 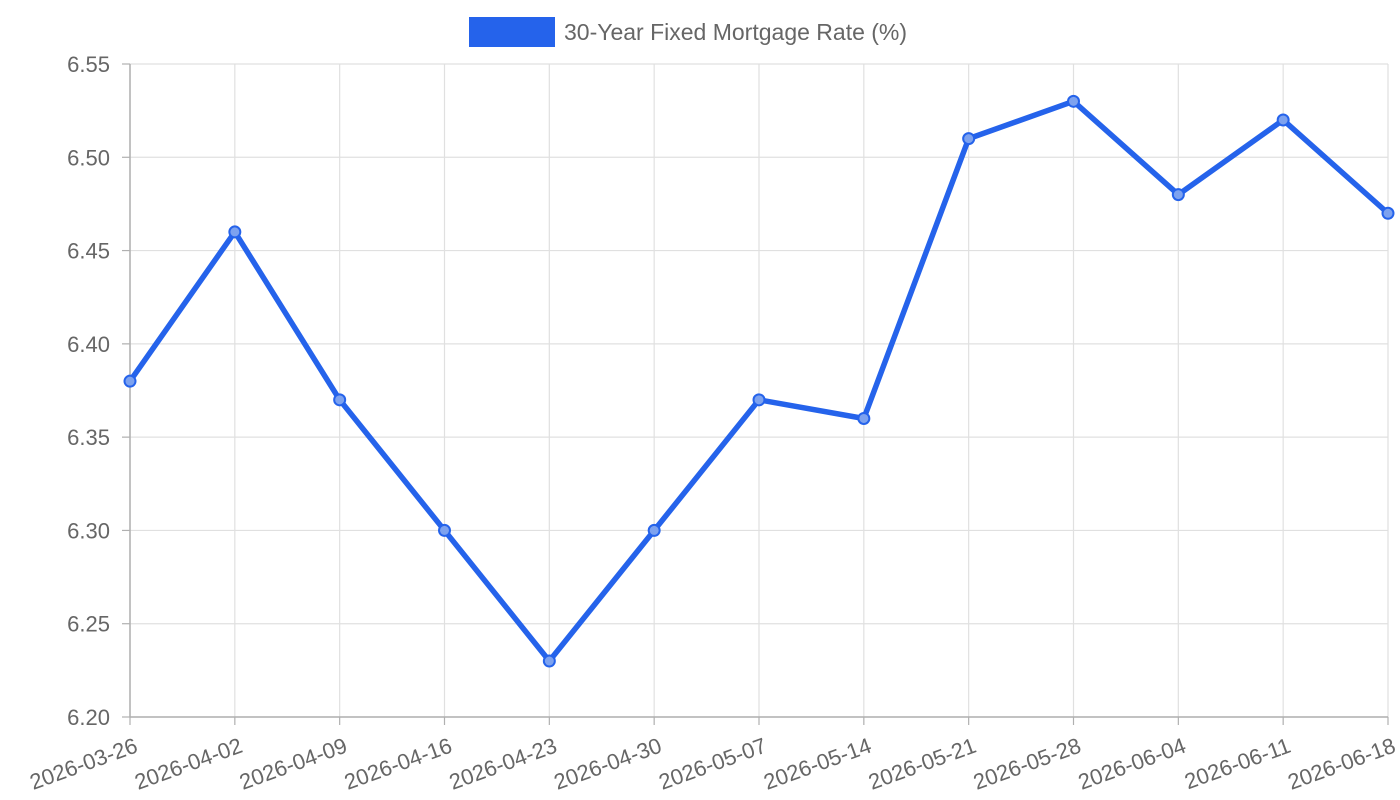 What do you see at coordinates (512, 32) in the screenshot?
I see `legend-swatch` at bounding box center [512, 32].